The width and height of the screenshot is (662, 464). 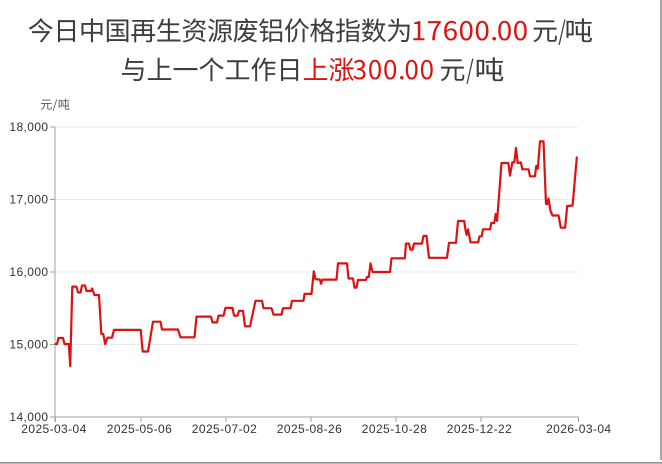 I want to click on svg-text: 15,000, so click(x=28, y=345).